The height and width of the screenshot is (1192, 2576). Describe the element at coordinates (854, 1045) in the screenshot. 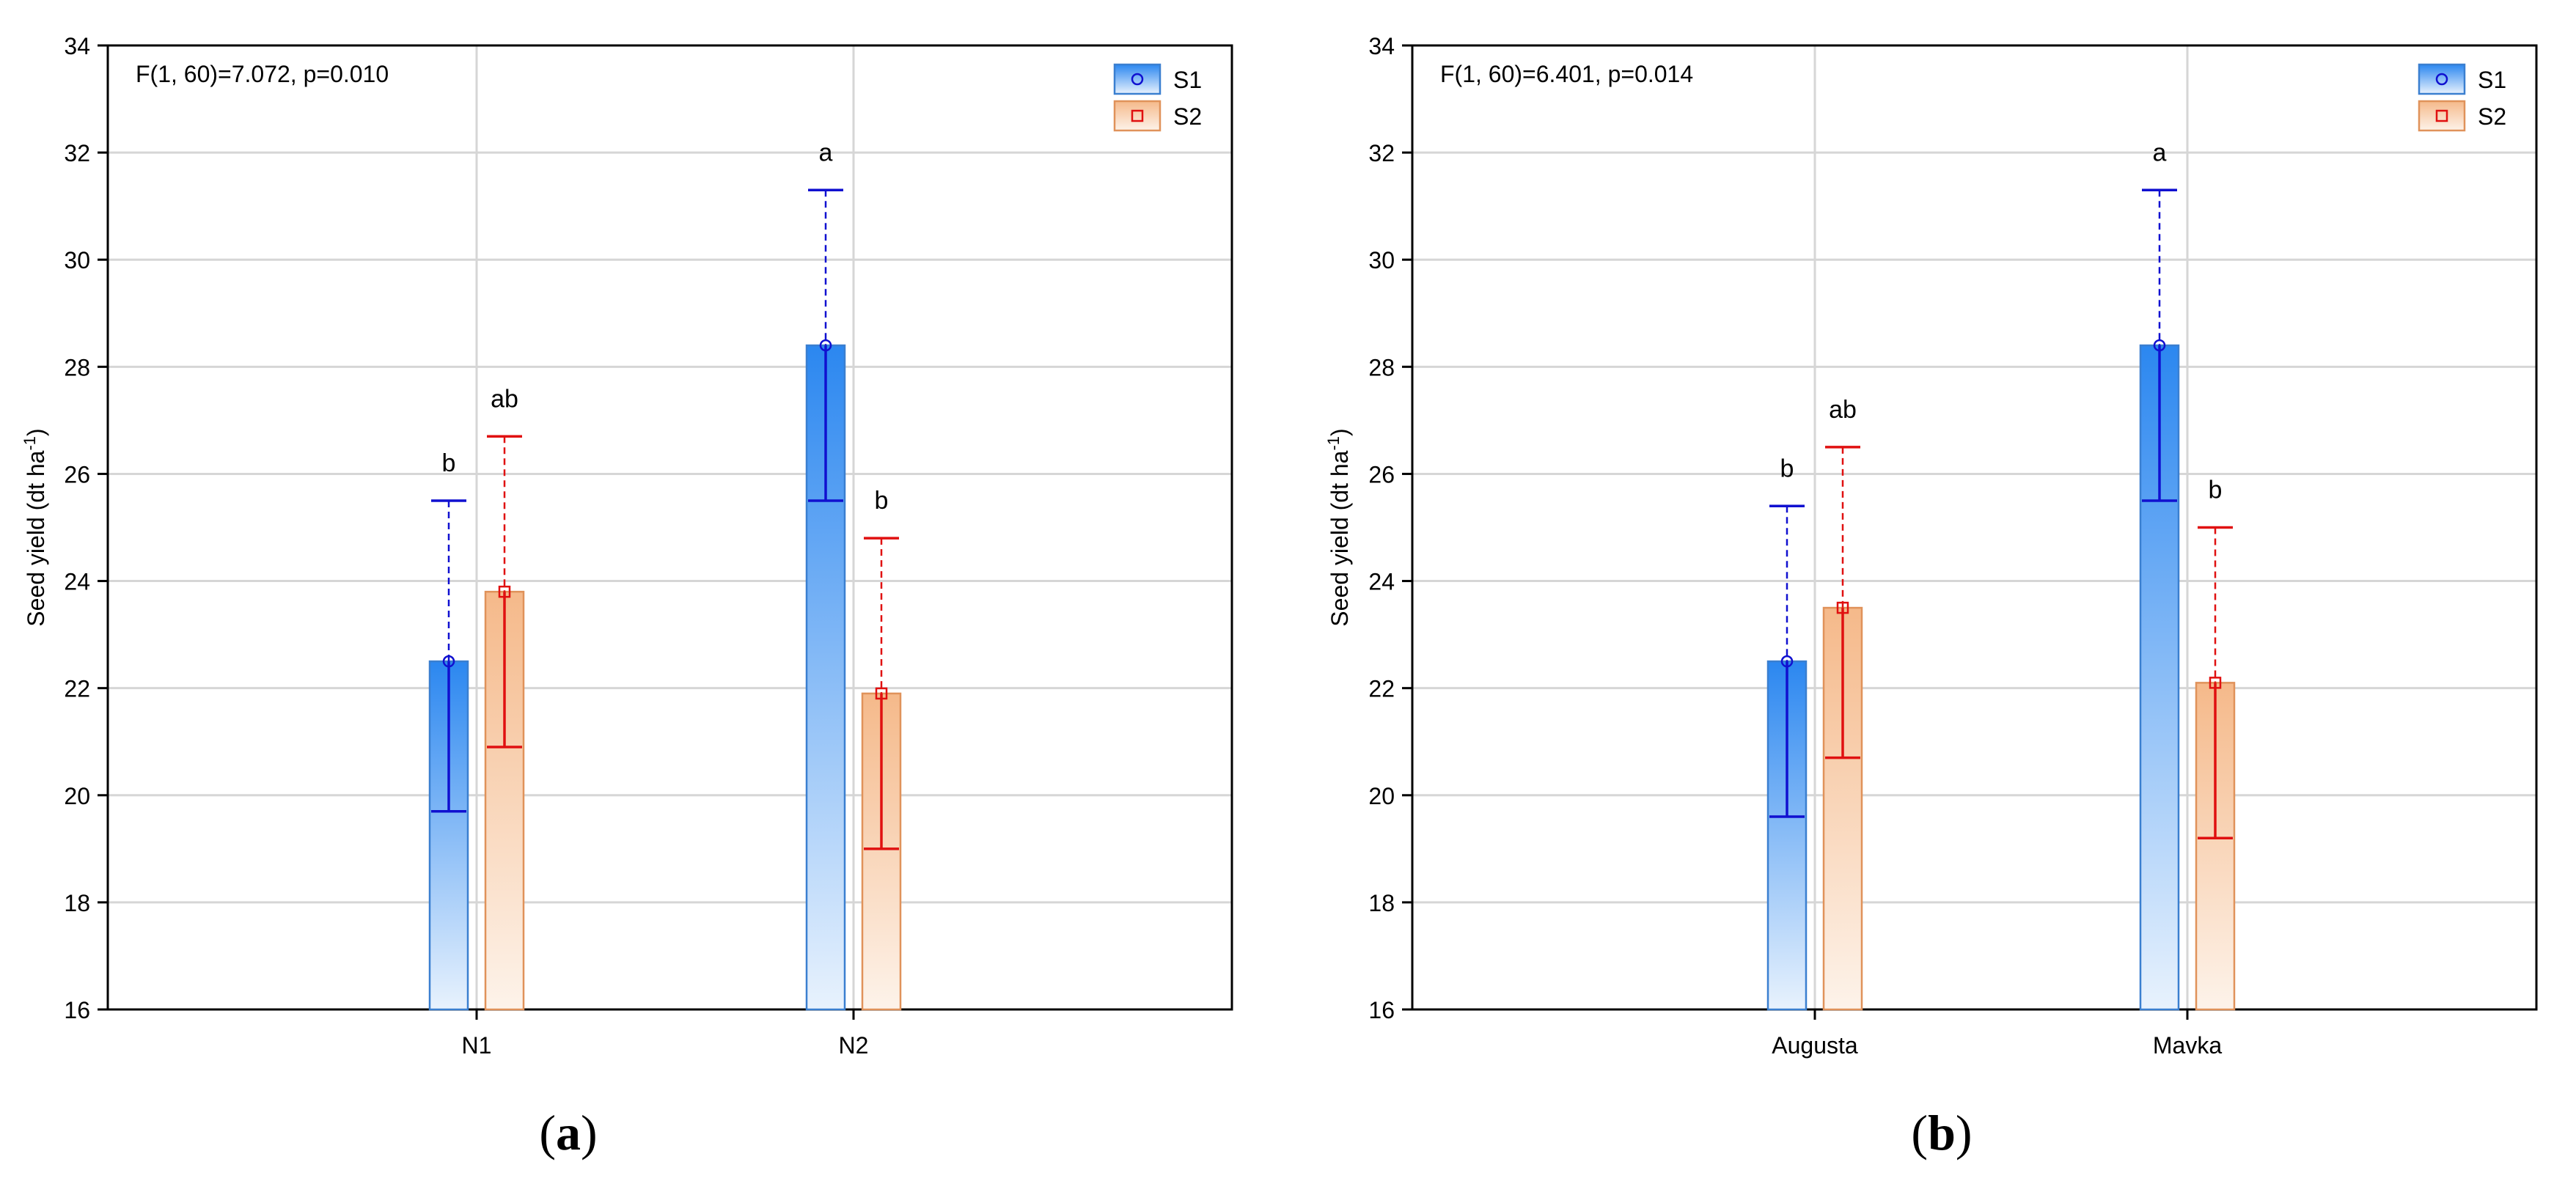

I see `x-tick-label: N2` at that location.